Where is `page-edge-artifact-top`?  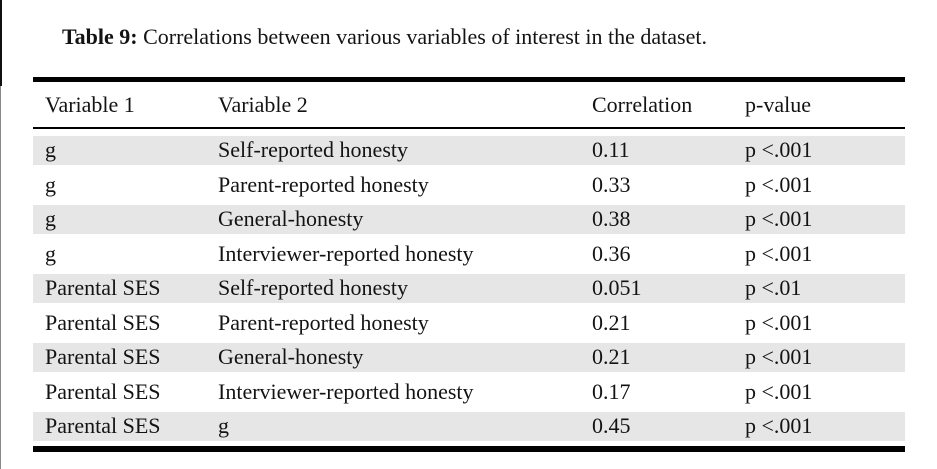 page-edge-artifact-top is located at coordinates (1, 43).